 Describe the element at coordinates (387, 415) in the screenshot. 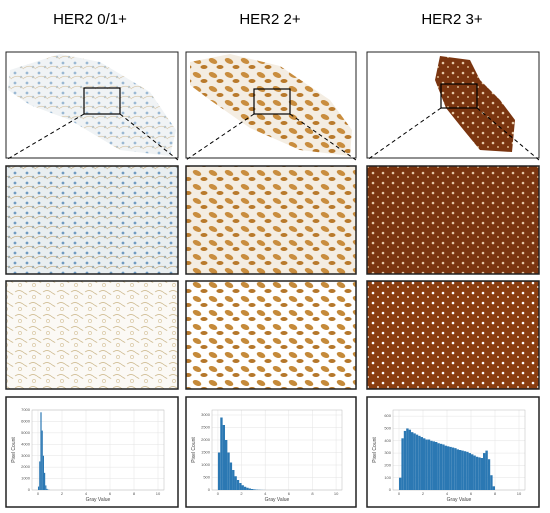

I see `y-tick-label: 600` at that location.